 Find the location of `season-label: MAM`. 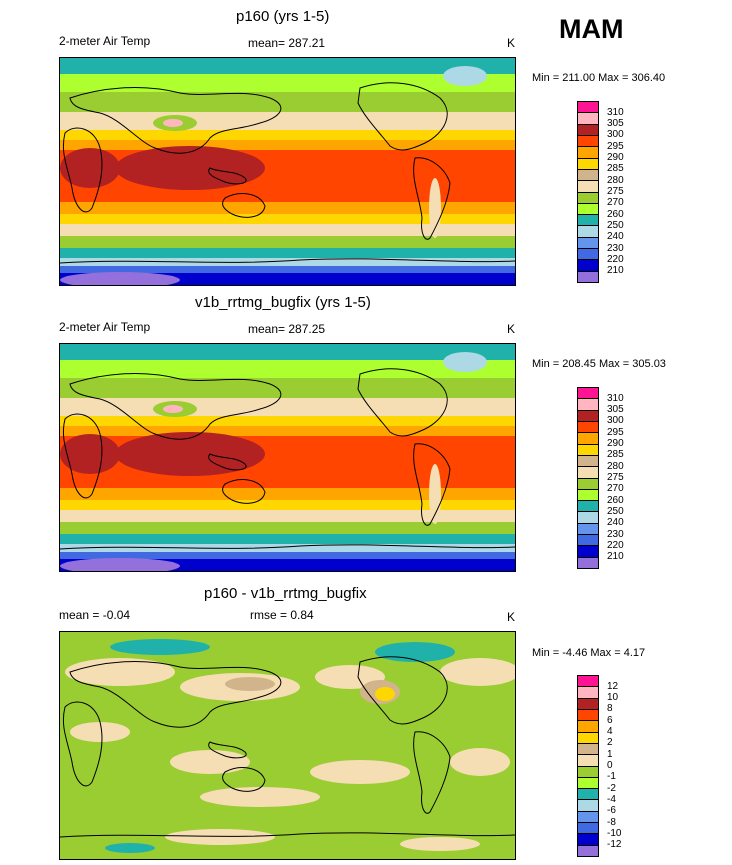

season-label: MAM is located at coordinates (591, 29).